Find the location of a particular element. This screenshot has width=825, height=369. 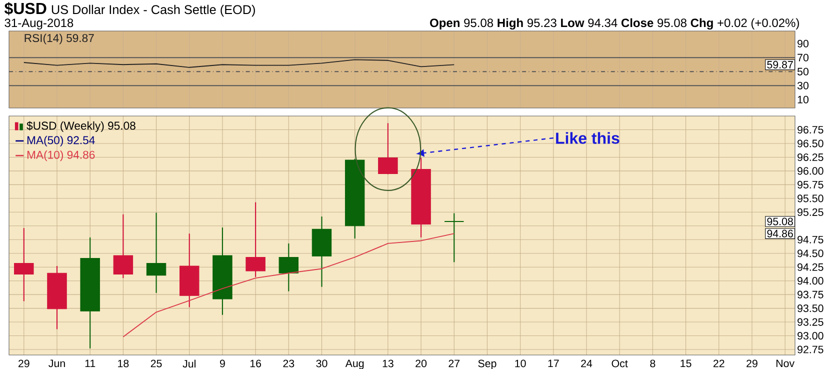

y-tick-label: 96.00 is located at coordinates (811, 171).